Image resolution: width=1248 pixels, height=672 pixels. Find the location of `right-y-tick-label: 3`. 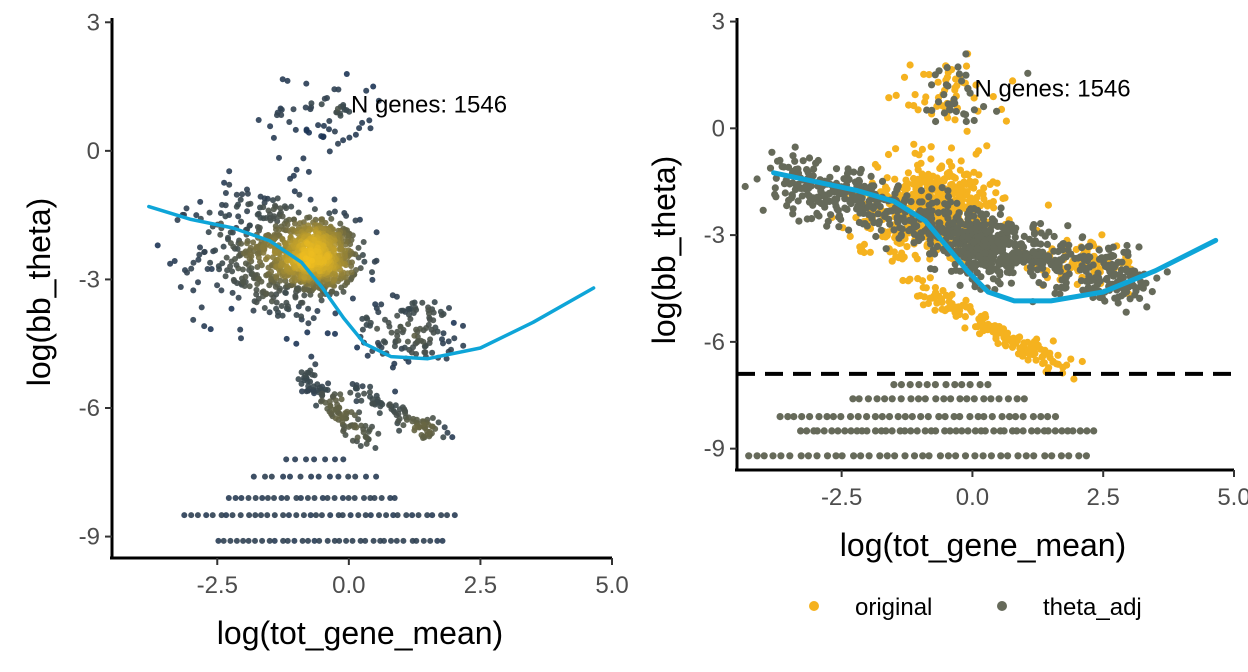

right-y-tick-label: 3 is located at coordinates (718, 22).